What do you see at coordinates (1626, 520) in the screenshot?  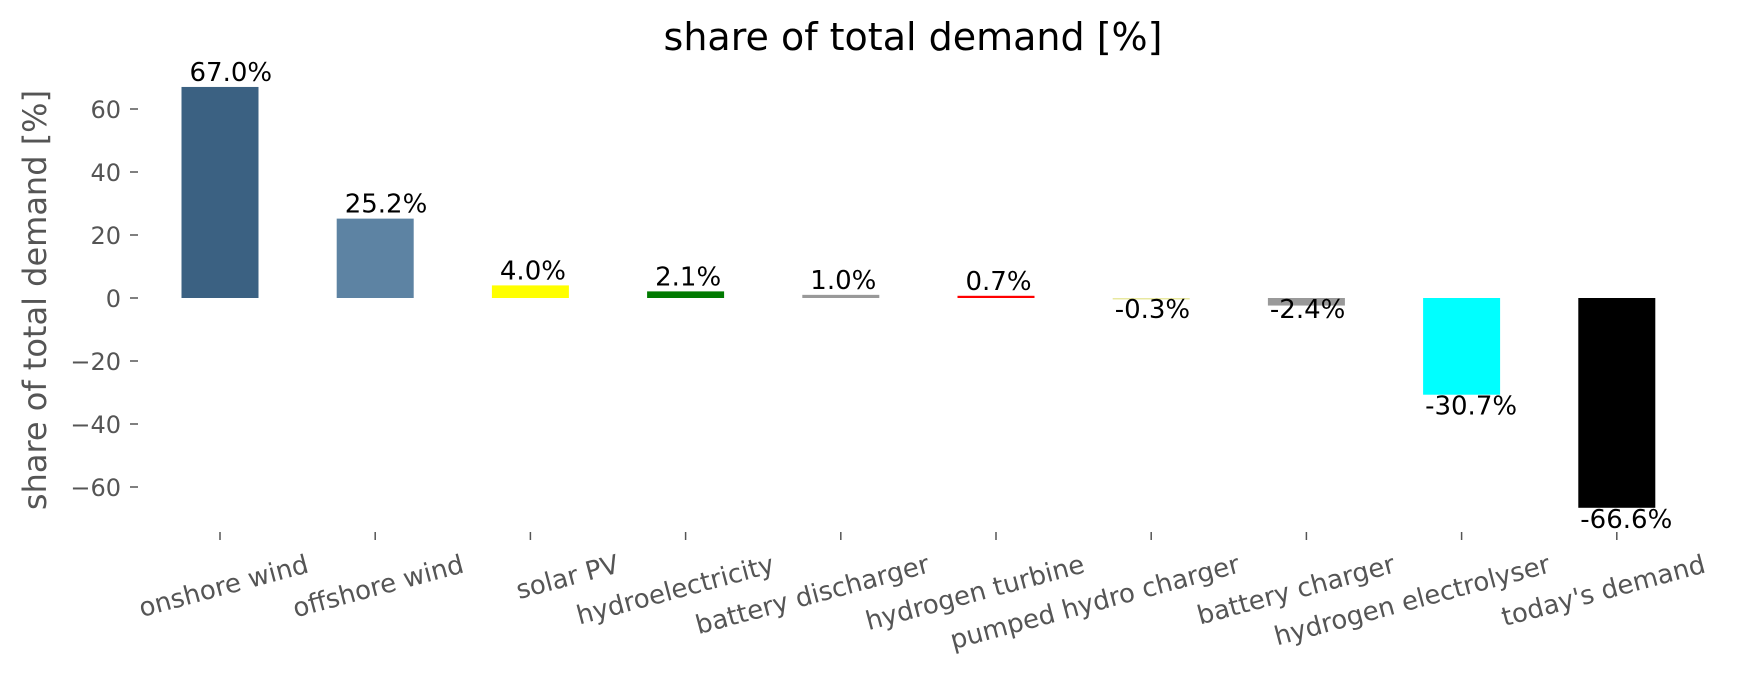 I see `data-label: -66.6%` at bounding box center [1626, 520].